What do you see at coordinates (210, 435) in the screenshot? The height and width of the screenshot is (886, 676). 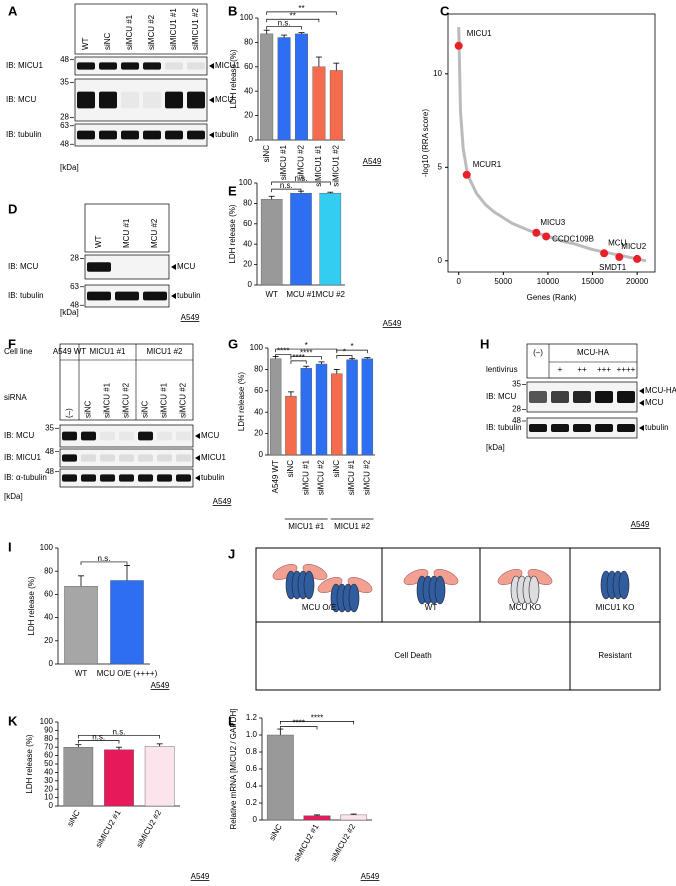 I see `band-label: MCU` at bounding box center [210, 435].